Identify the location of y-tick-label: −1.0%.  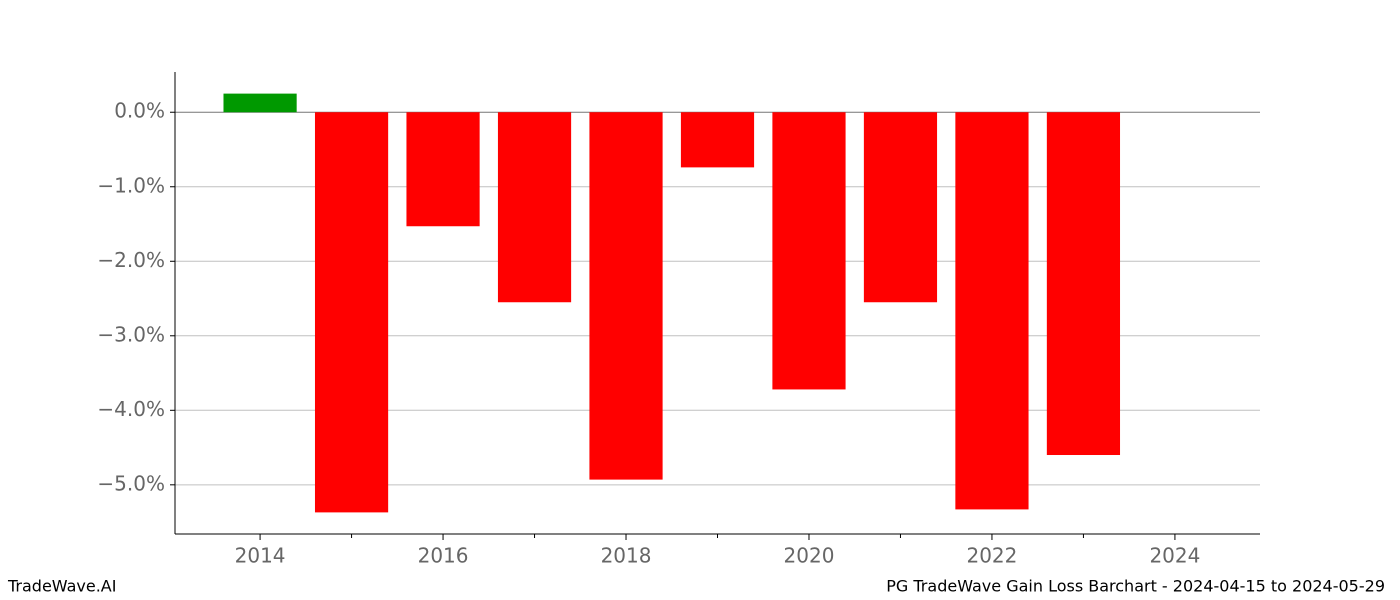
(131, 185).